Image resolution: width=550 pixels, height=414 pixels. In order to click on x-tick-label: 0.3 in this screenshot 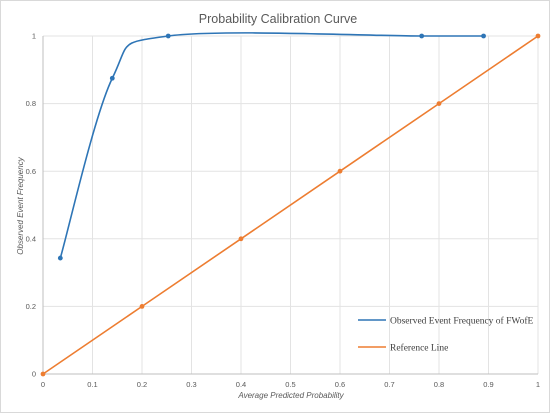, I will do `click(191, 384)`.